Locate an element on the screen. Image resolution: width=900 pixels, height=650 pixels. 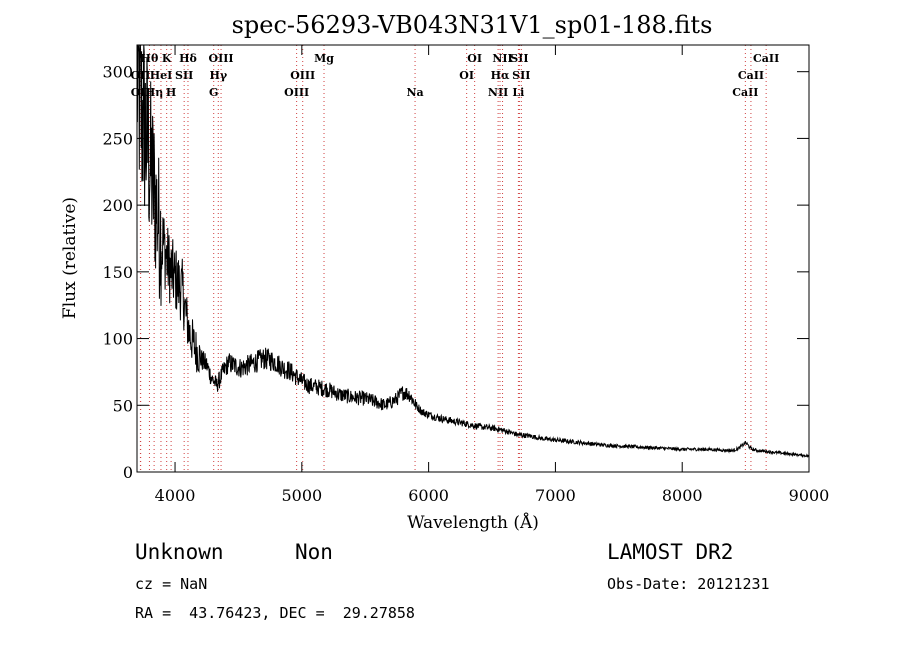
object-class: Unknown is located at coordinates (179, 552).